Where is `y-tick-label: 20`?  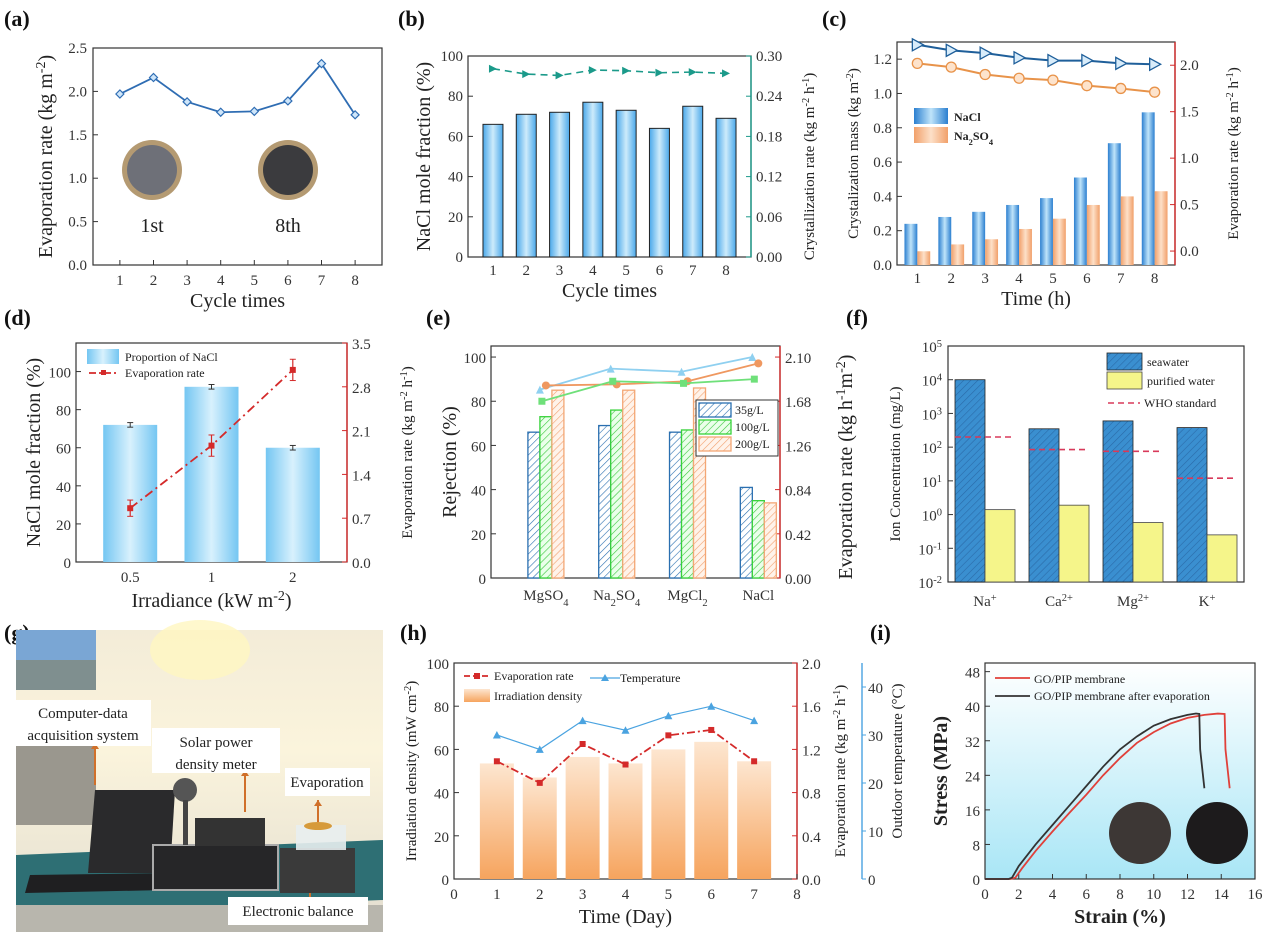
y-tick-label: 20 is located at coordinates (63, 526).